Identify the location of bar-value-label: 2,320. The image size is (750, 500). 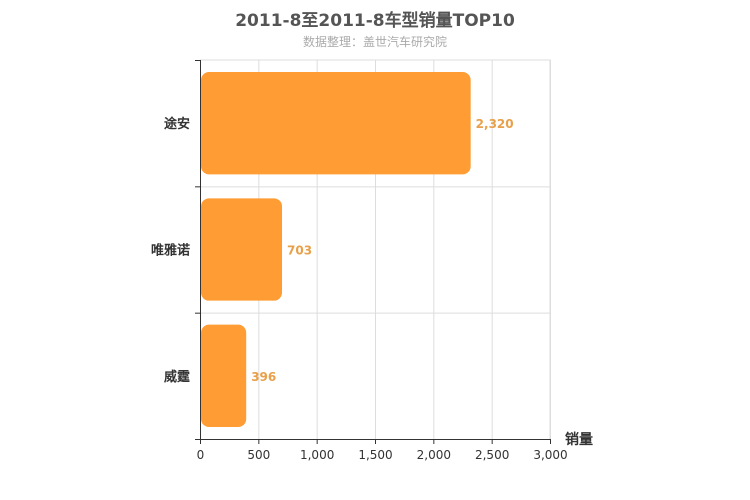
(495, 124).